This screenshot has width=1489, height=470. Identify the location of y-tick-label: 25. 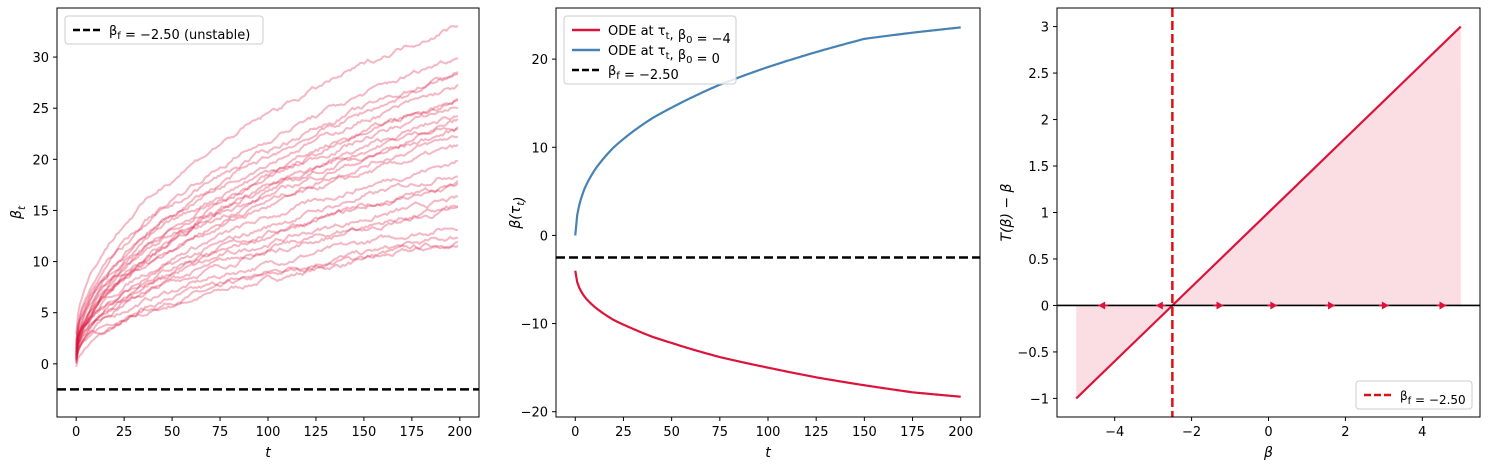
(40, 109).